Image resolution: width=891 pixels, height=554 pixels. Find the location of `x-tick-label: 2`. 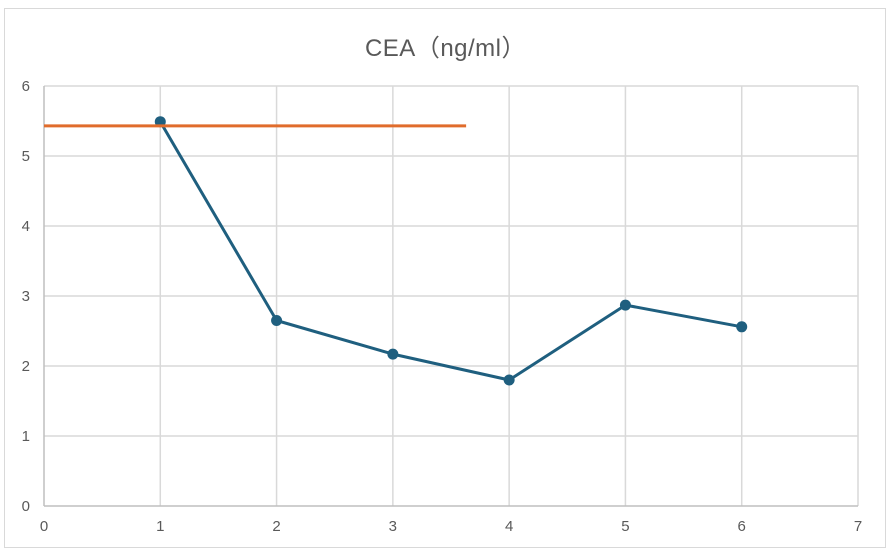

x-tick-label: 2 is located at coordinates (276, 526).